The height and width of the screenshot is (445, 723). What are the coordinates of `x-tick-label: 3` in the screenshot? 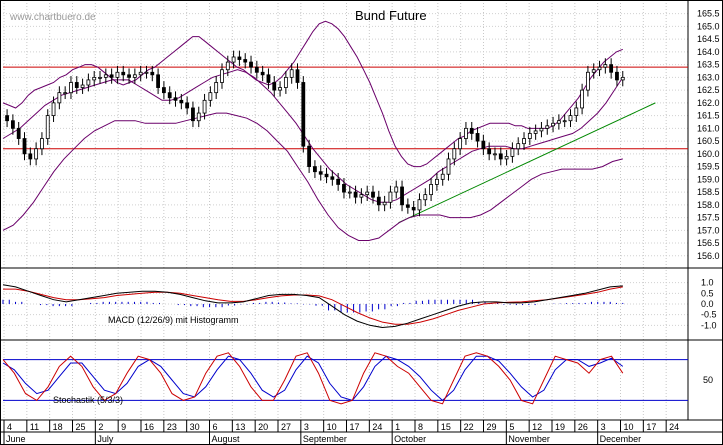 It's located at (603, 427).